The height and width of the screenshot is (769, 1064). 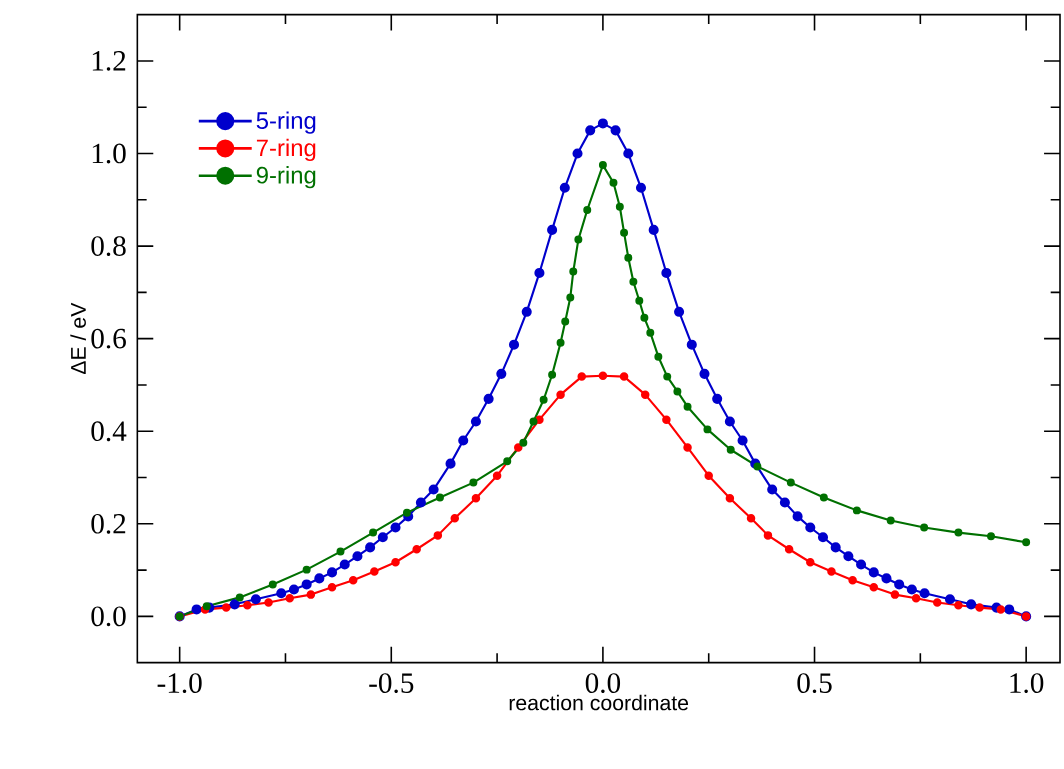 I want to click on legend-label: 5-ring, so click(x=286, y=122).